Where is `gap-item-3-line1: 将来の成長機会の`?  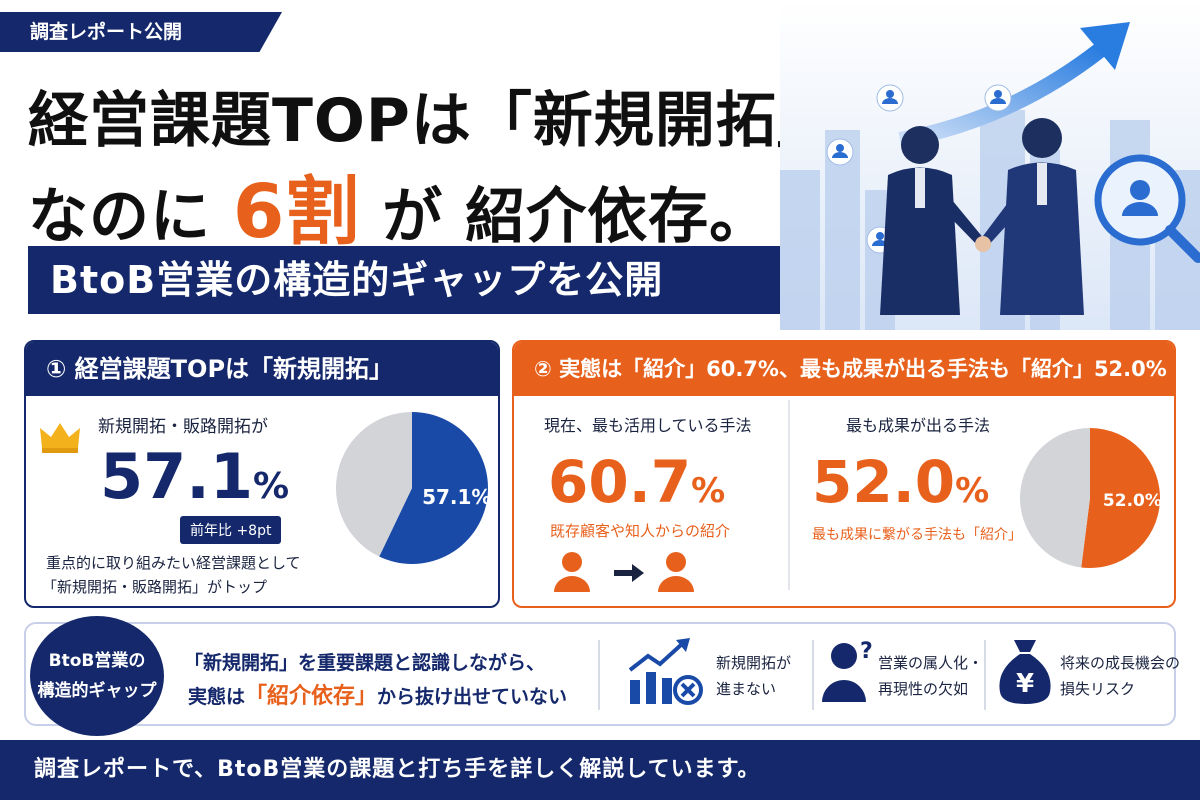
gap-item-3-line1: 将来の成長機会の is located at coordinates (1120, 663).